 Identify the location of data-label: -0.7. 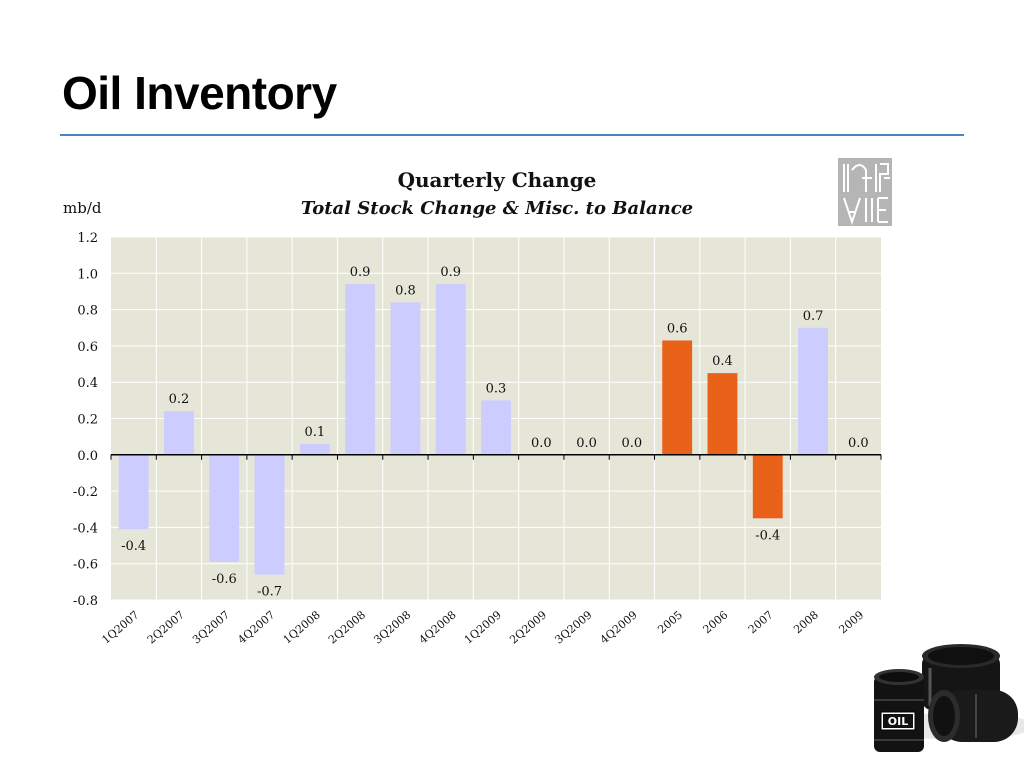
(269, 592).